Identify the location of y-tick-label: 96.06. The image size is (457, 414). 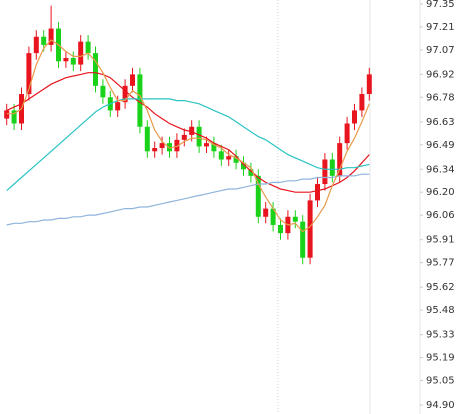
(440, 215).